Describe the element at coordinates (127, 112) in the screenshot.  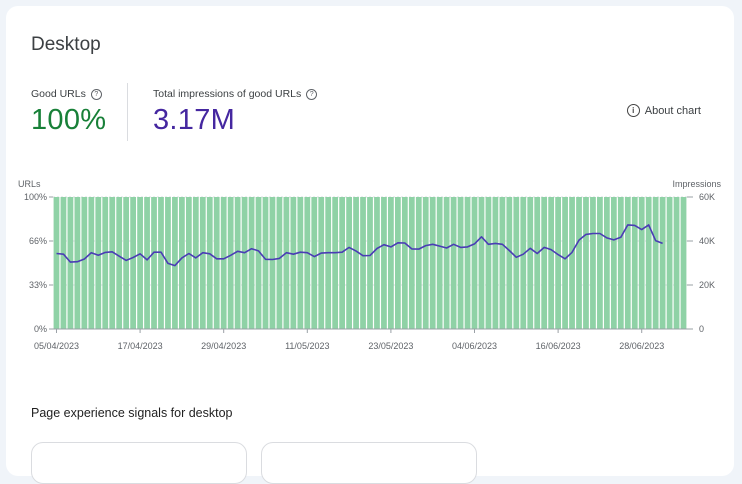
I see `metric-divider` at that location.